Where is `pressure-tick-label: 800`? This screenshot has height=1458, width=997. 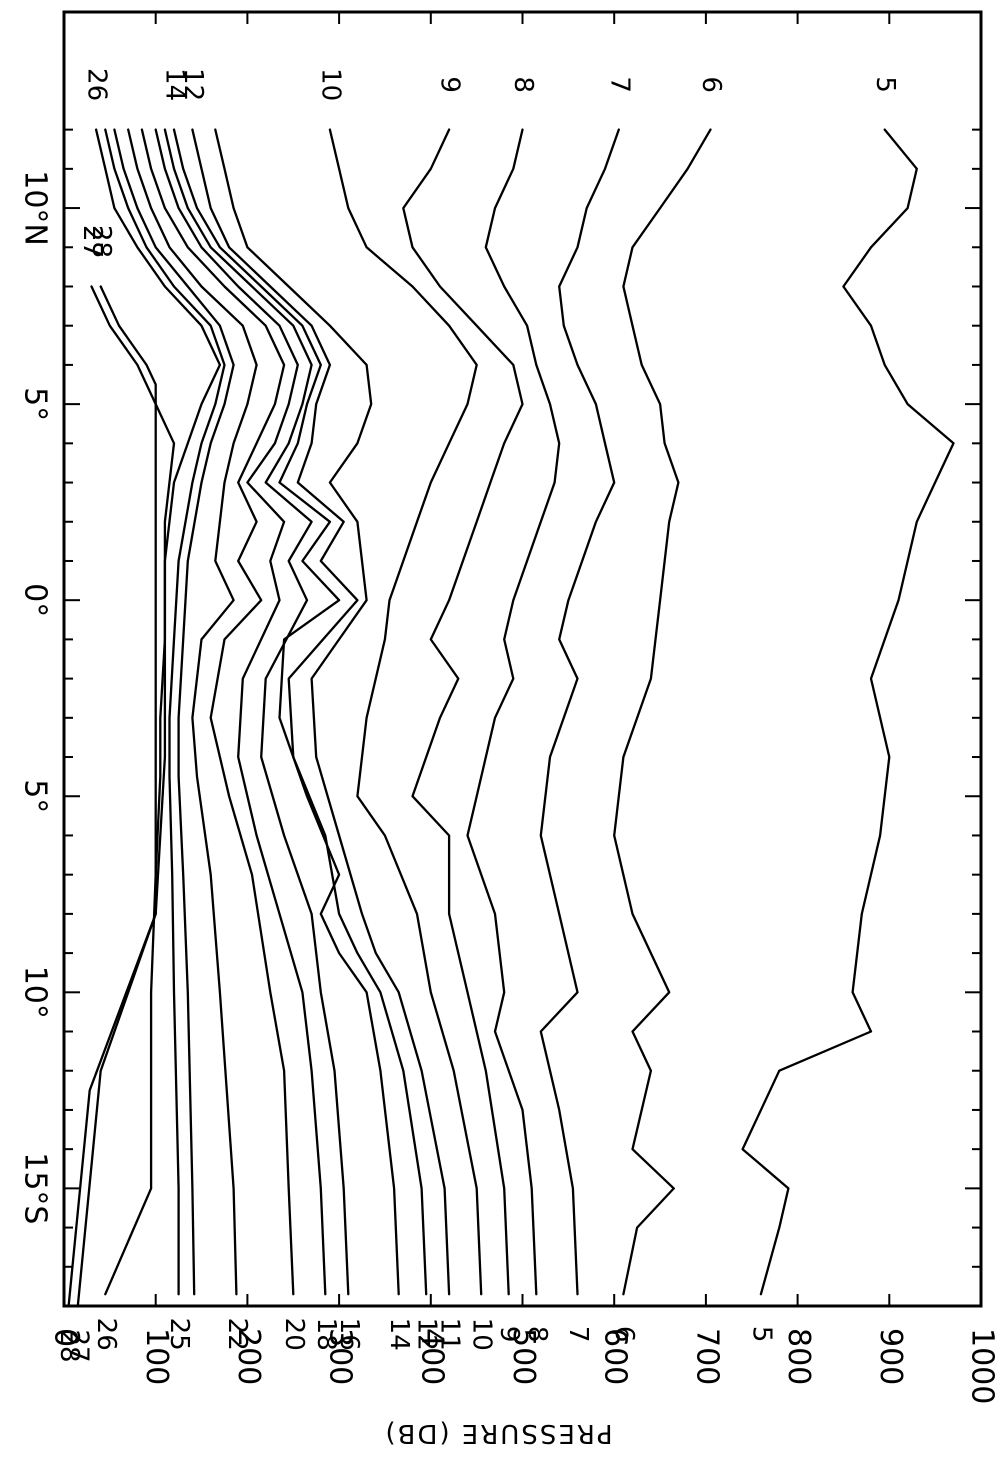 pressure-tick-label: 800 is located at coordinates (798, 1356).